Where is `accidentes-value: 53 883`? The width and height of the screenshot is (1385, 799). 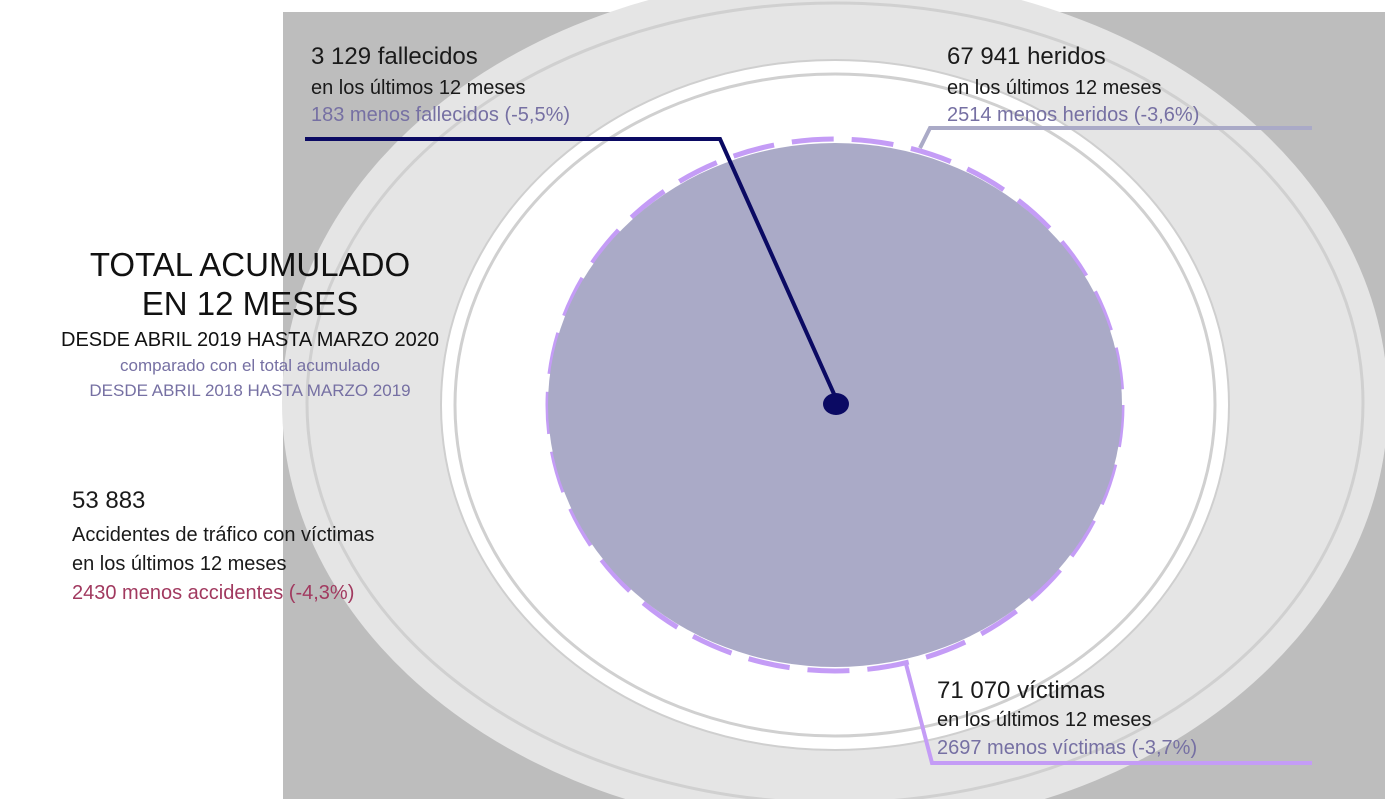 accidentes-value: 53 883 is located at coordinates (109, 500).